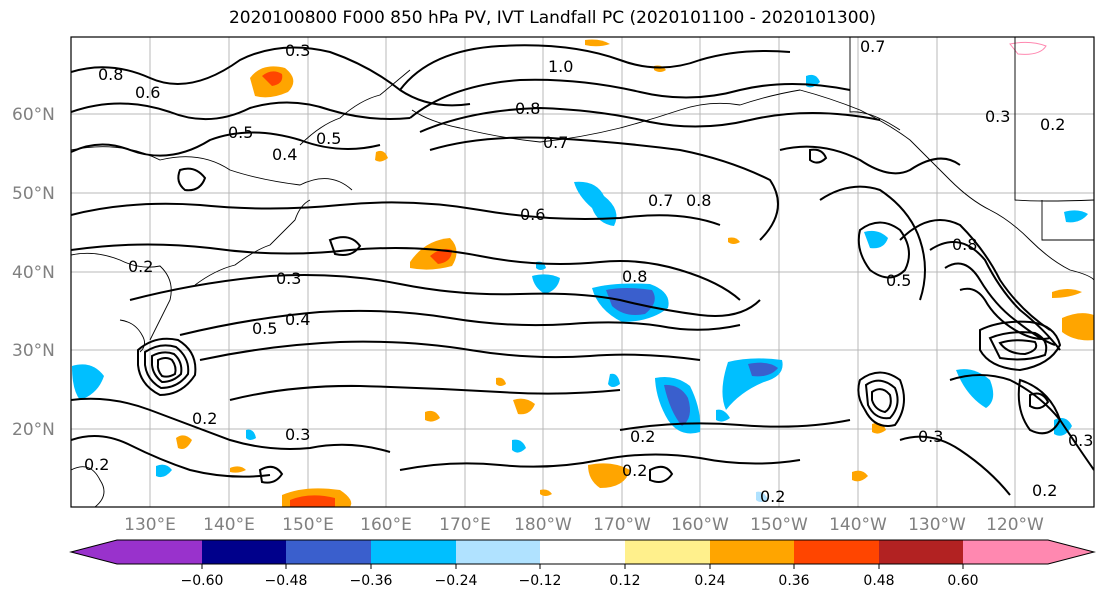  I want to click on lon-label: 130°W, so click(937, 525).